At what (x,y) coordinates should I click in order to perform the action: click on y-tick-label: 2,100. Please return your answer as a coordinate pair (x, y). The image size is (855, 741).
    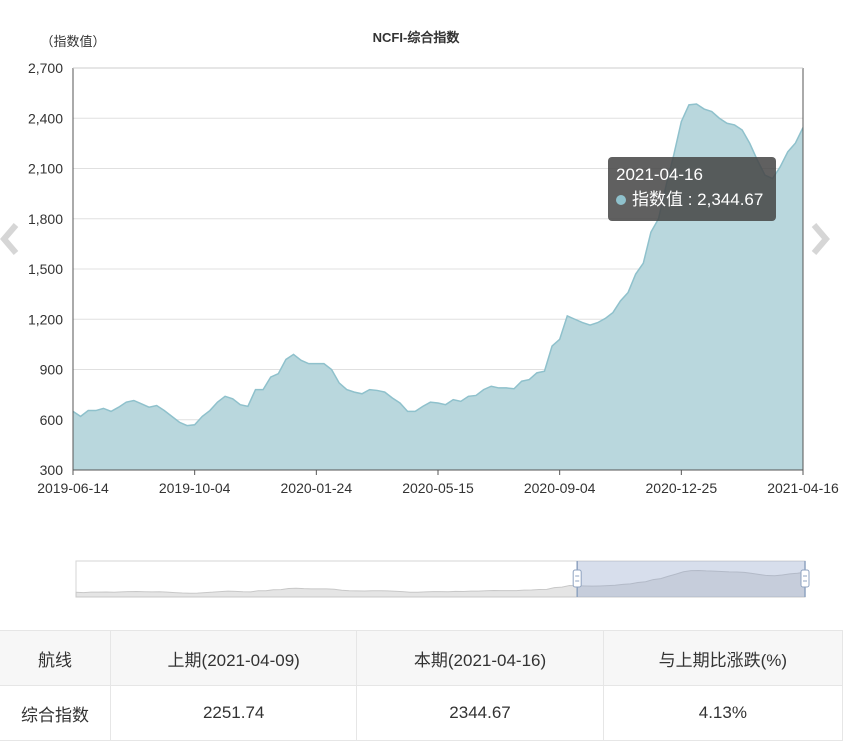
    Looking at the image, I should click on (45, 169).